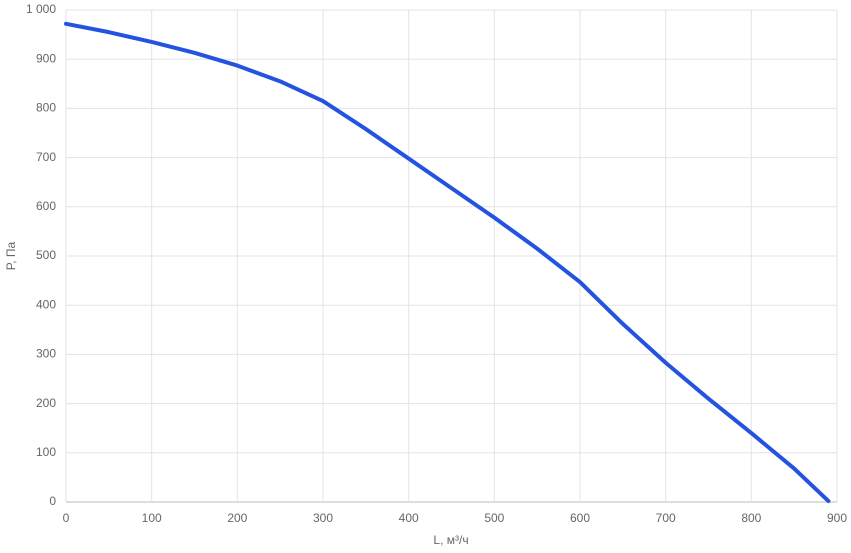  I want to click on x-tick-label: 200, so click(237, 518).